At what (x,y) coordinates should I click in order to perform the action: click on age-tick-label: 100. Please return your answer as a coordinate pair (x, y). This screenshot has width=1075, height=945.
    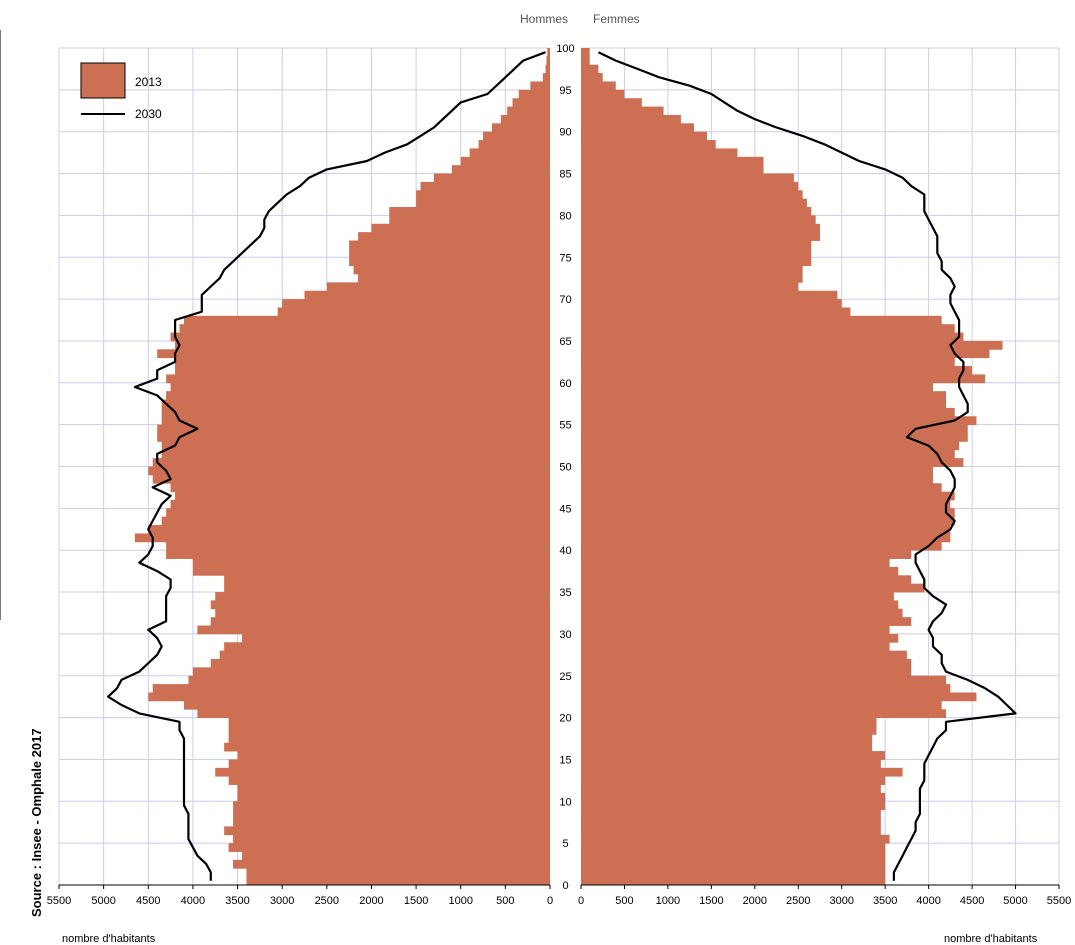
    Looking at the image, I should click on (565, 49).